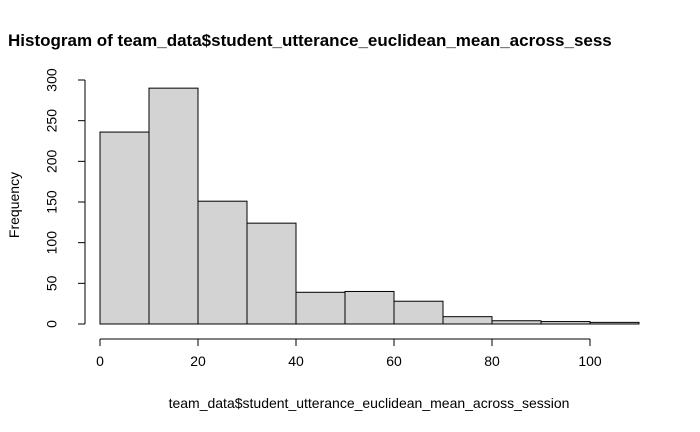 Image resolution: width=700 pixels, height=432 pixels. What do you see at coordinates (52, 202) in the screenshot?
I see `y-tick-label-3: 150` at bounding box center [52, 202].